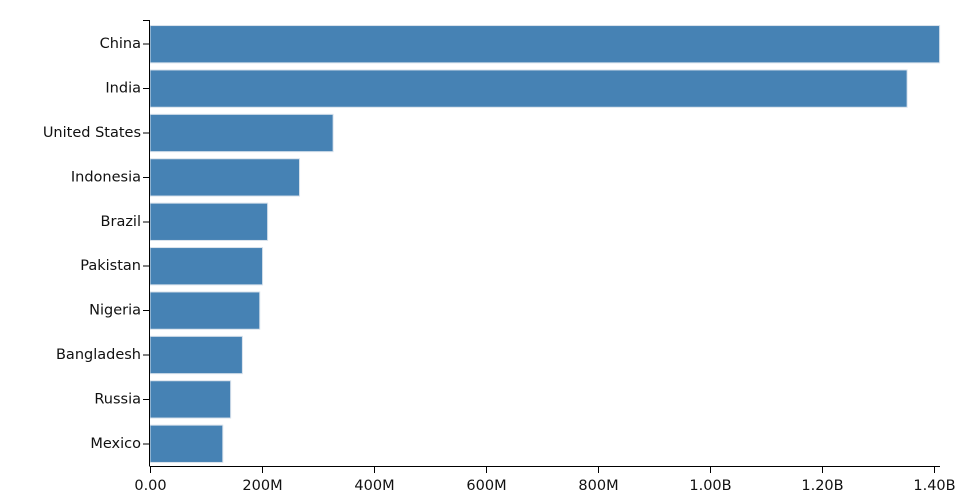  Describe the element at coordinates (106, 177) in the screenshot. I see `y-tick-label-indonesia: Indonesia` at that location.